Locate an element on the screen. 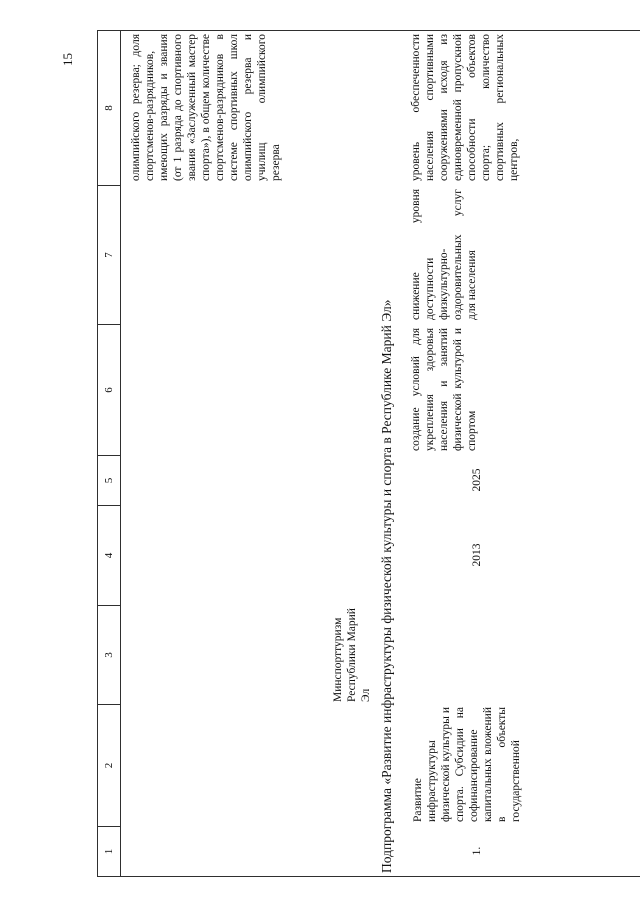 This screenshot has width=640, height=904. cell-row-number: 1. is located at coordinates (477, 851).